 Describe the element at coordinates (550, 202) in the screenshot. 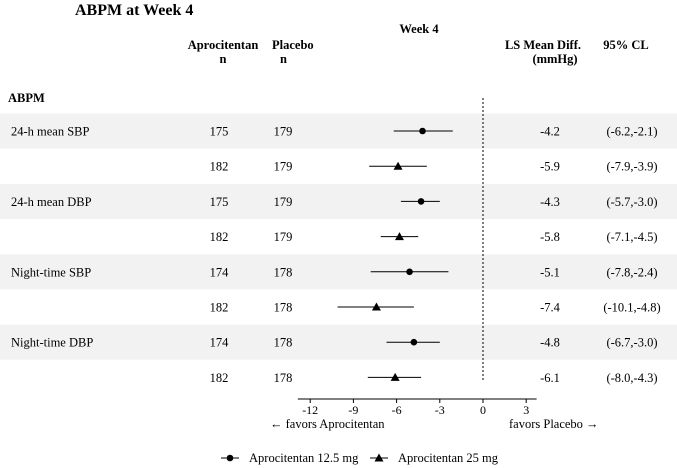

I see `cell-ls-mean: -4.3` at that location.